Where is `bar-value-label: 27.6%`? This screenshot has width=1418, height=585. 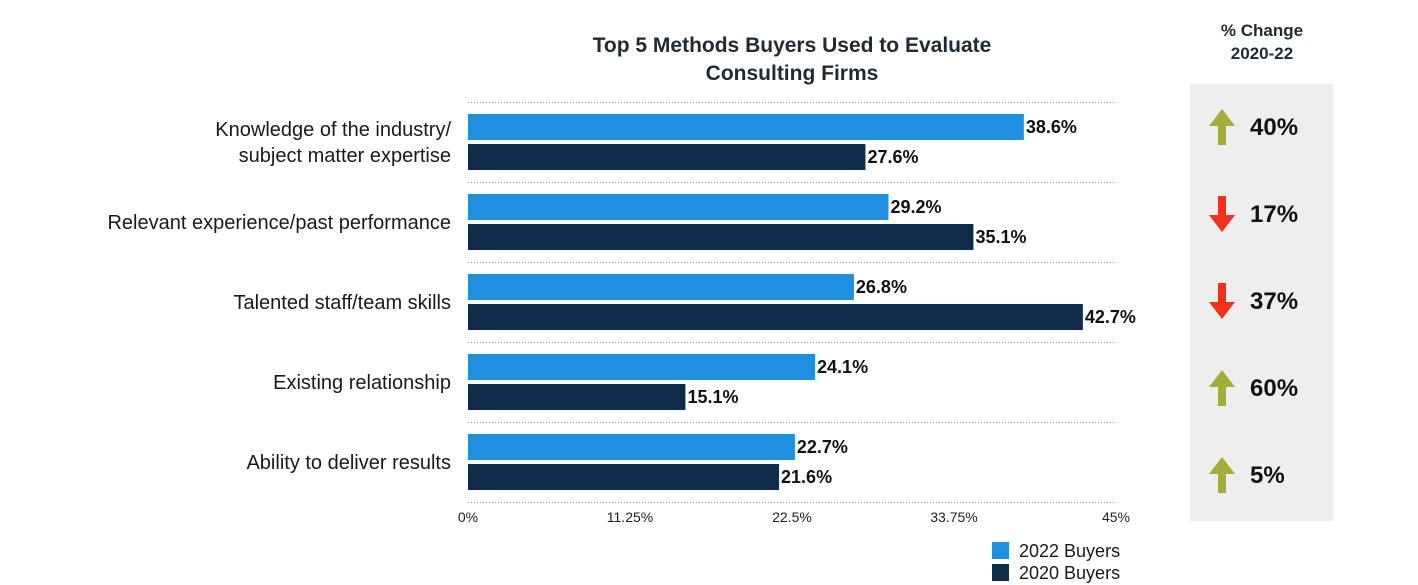 bar-value-label: 27.6% is located at coordinates (892, 157).